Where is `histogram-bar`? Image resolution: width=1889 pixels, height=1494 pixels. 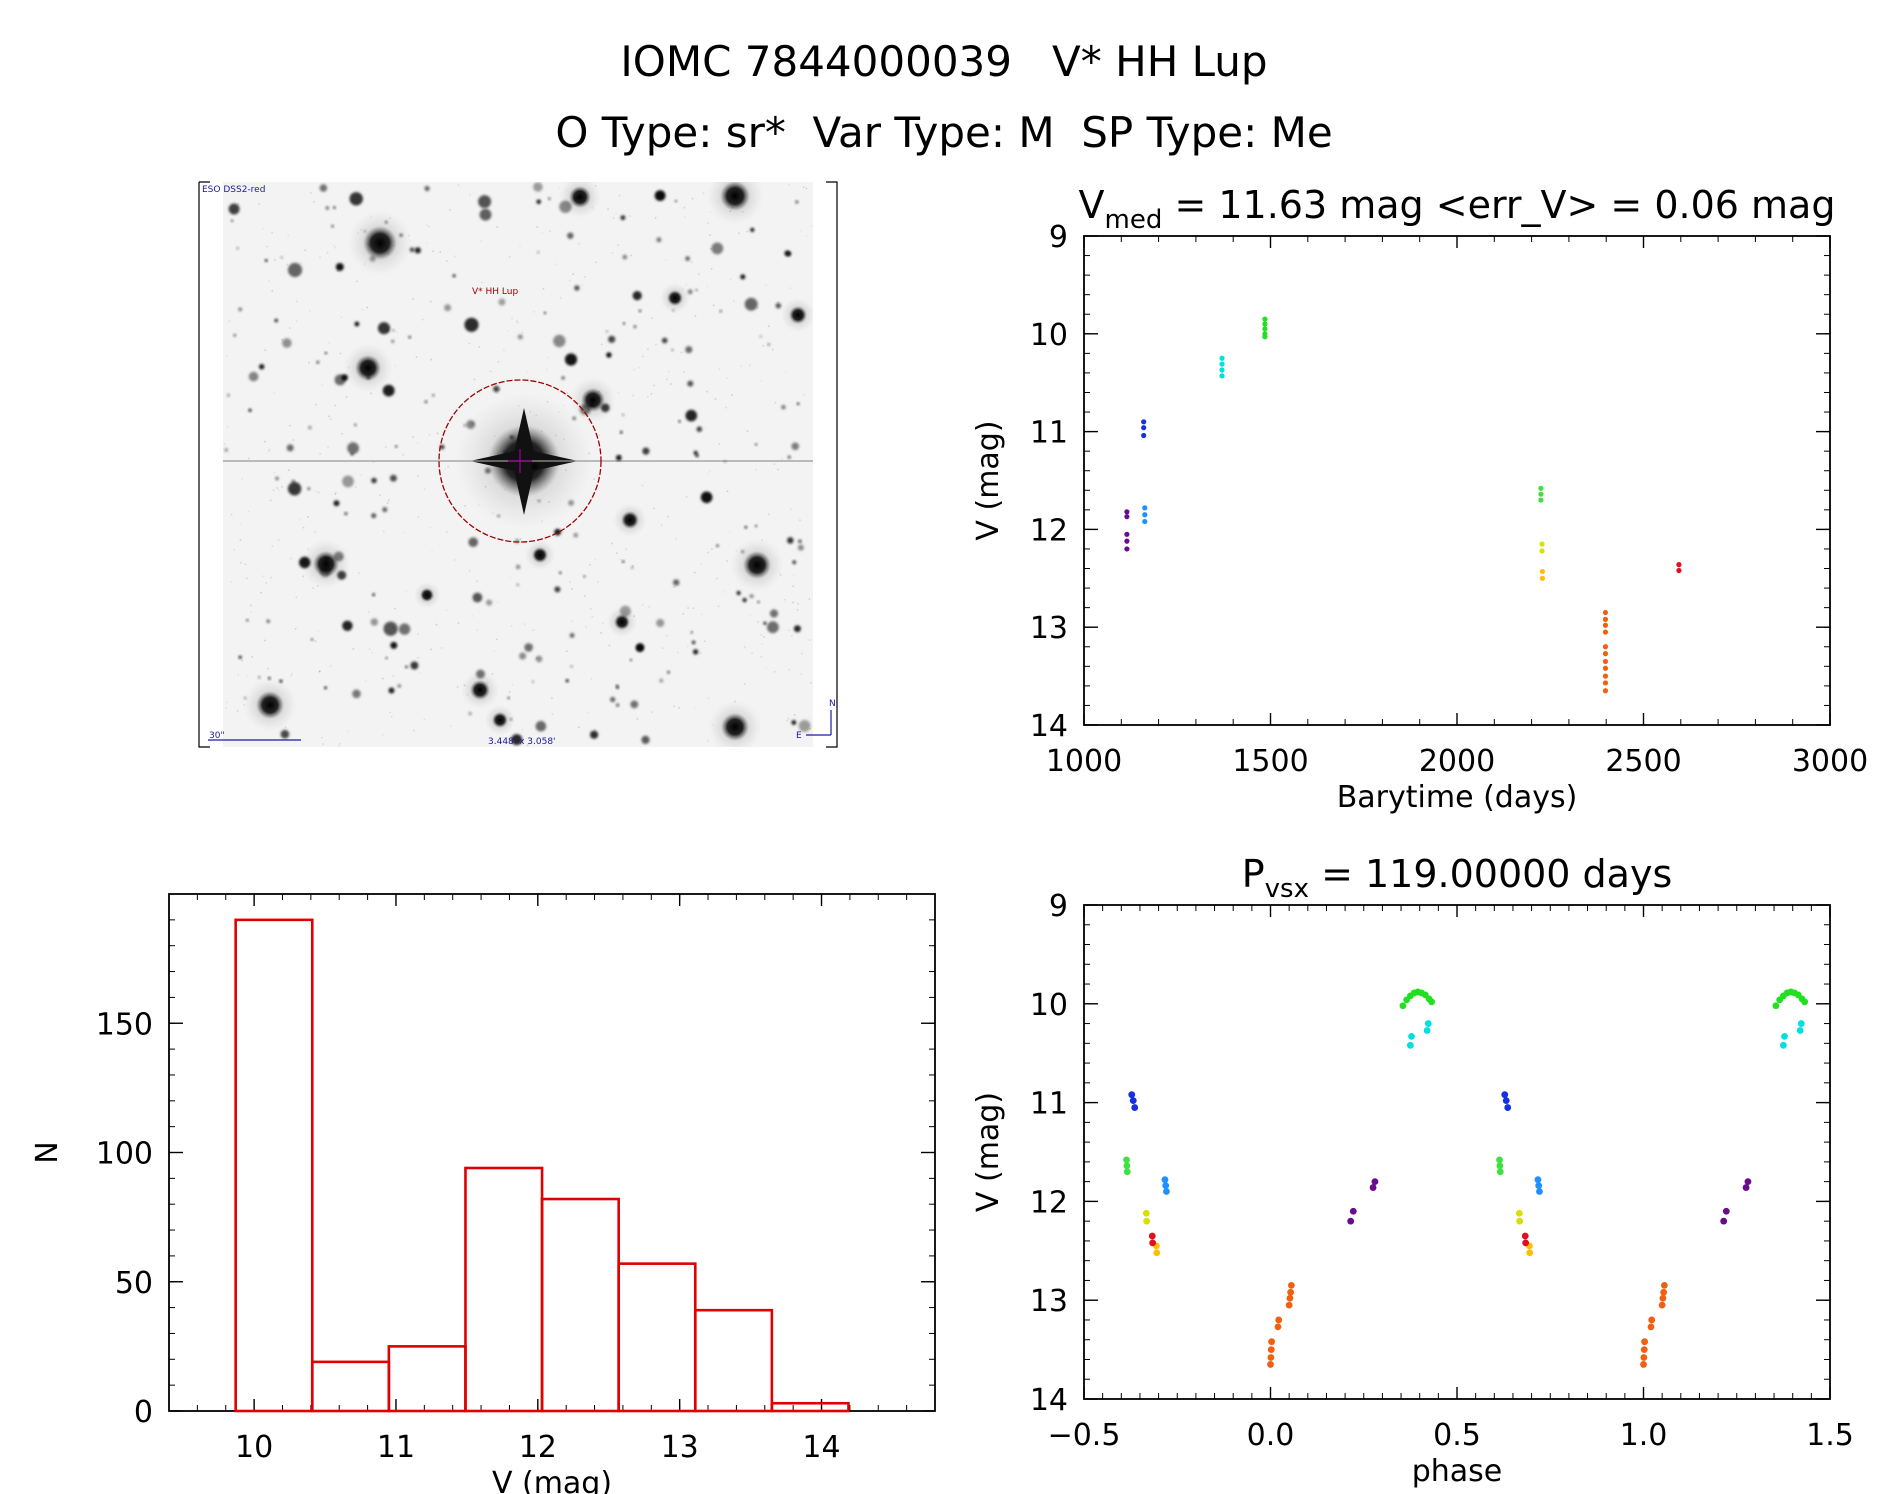
histogram-bar is located at coordinates (427, 1379).